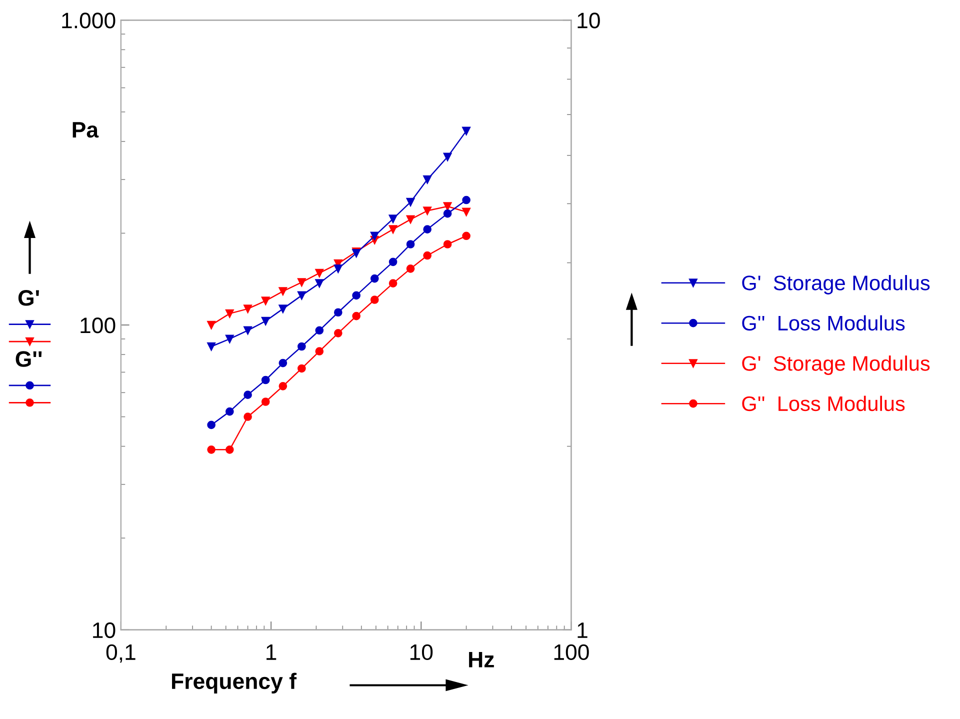 This screenshot has height=719, width=960. What do you see at coordinates (29, 359) in the screenshot?
I see `text: G''` at bounding box center [29, 359].